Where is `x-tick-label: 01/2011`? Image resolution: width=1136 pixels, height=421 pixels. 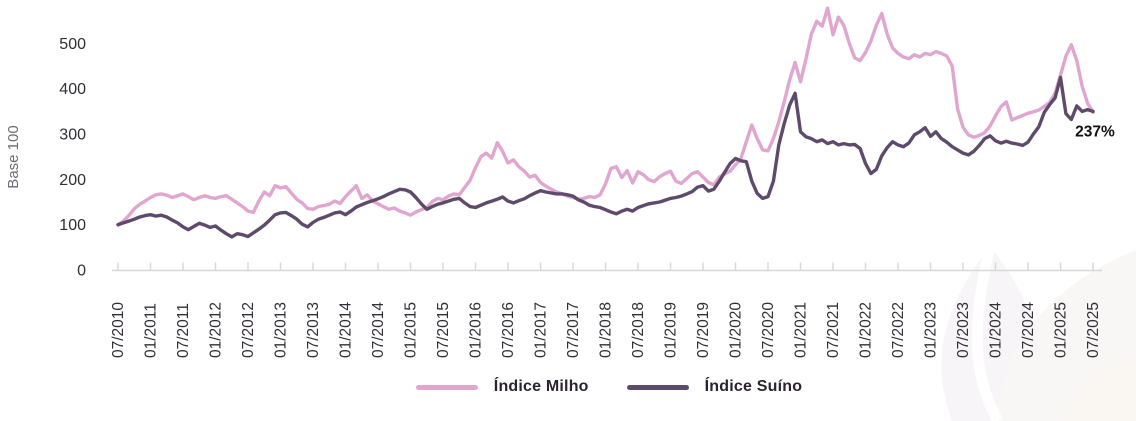
x-tick-label: 01/2011 is located at coordinates (151, 330).